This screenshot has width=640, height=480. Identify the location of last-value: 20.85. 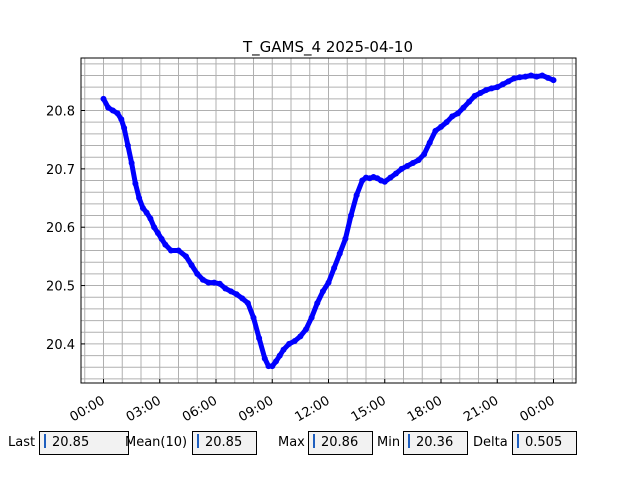
(71, 442).